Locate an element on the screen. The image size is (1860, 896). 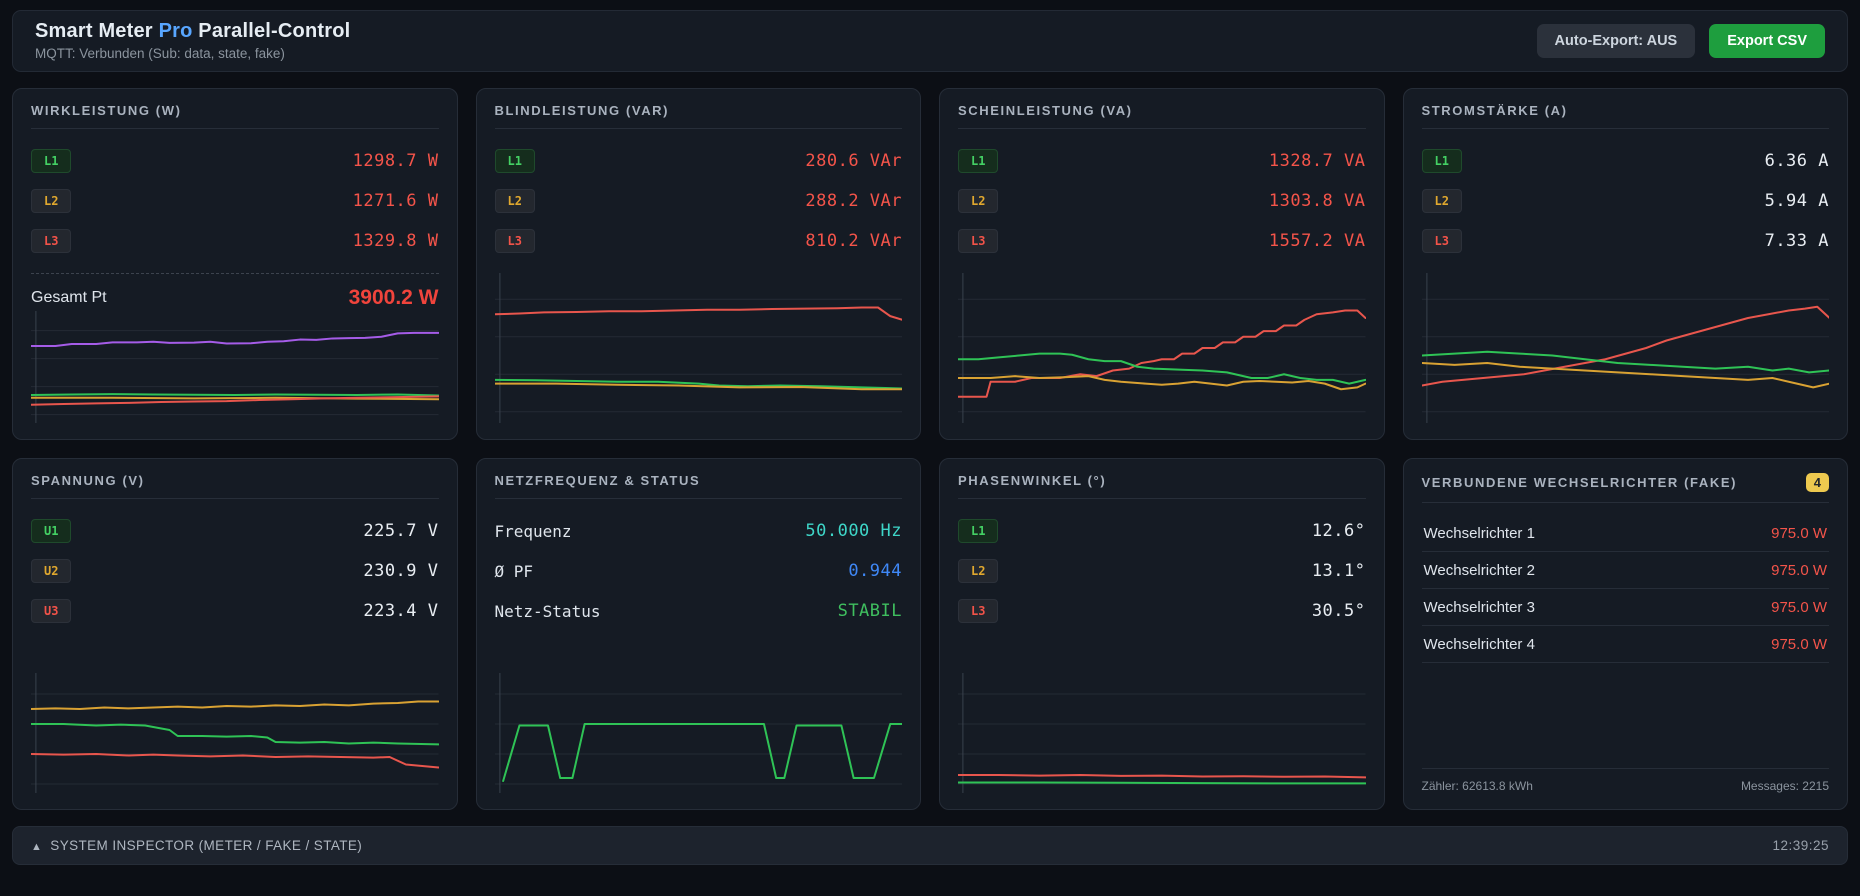
phase-row-l3: L3 30.5° is located at coordinates (1162, 611).